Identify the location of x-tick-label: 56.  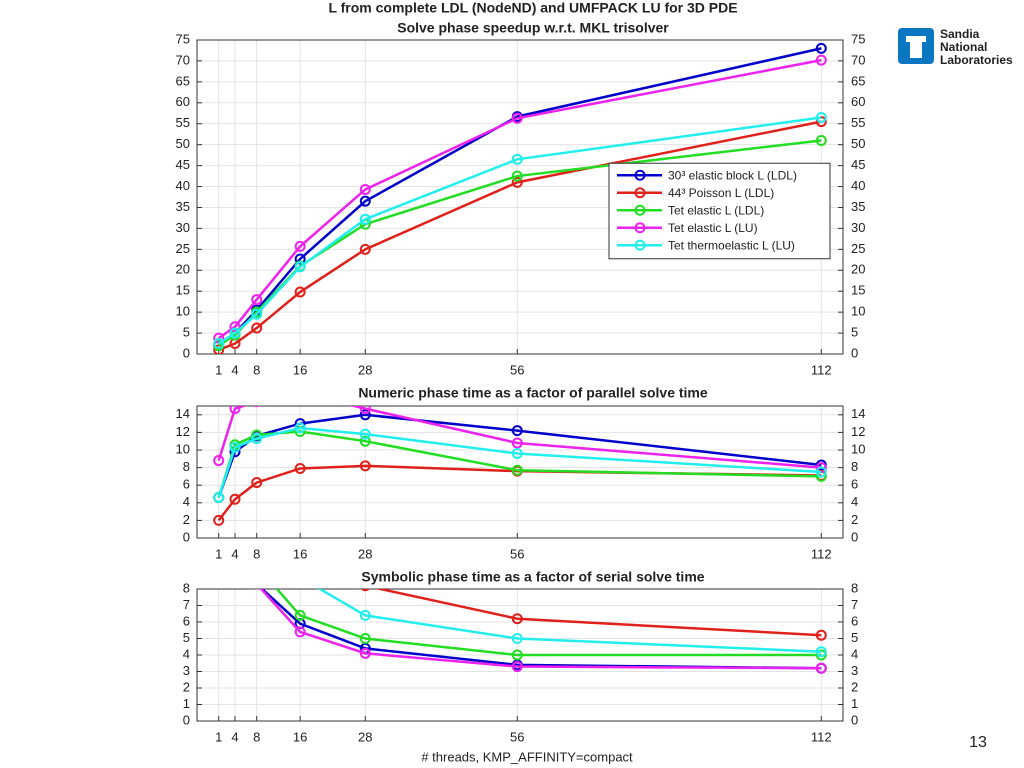
(517, 369).